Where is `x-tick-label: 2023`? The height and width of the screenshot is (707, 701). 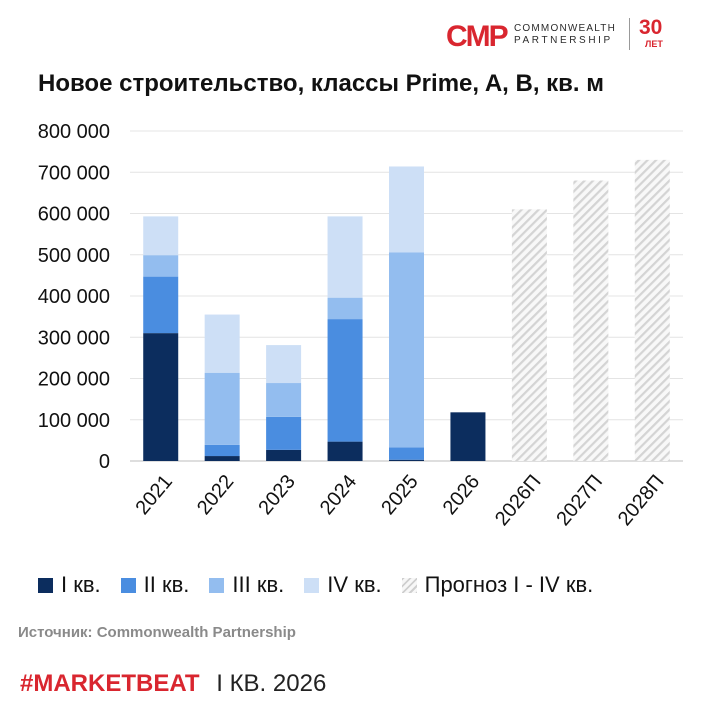 x-tick-label: 2023 is located at coordinates (276, 495).